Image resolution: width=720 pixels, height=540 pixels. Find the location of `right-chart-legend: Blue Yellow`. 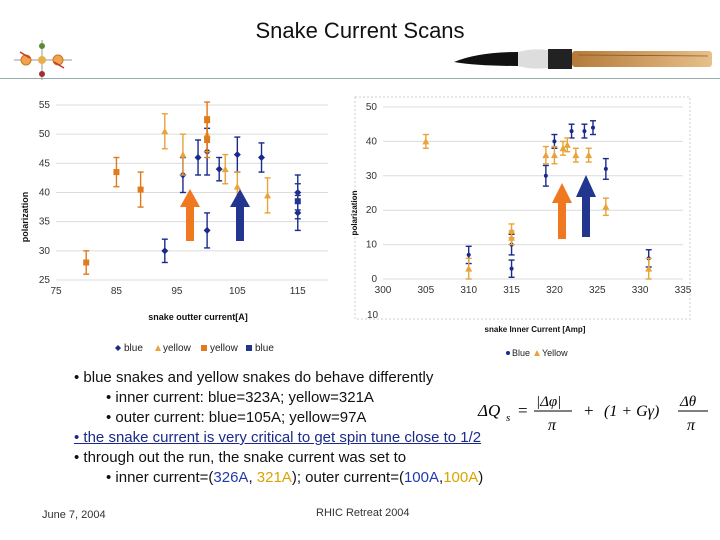

right-chart-legend: Blue Yellow is located at coordinates (537, 353).